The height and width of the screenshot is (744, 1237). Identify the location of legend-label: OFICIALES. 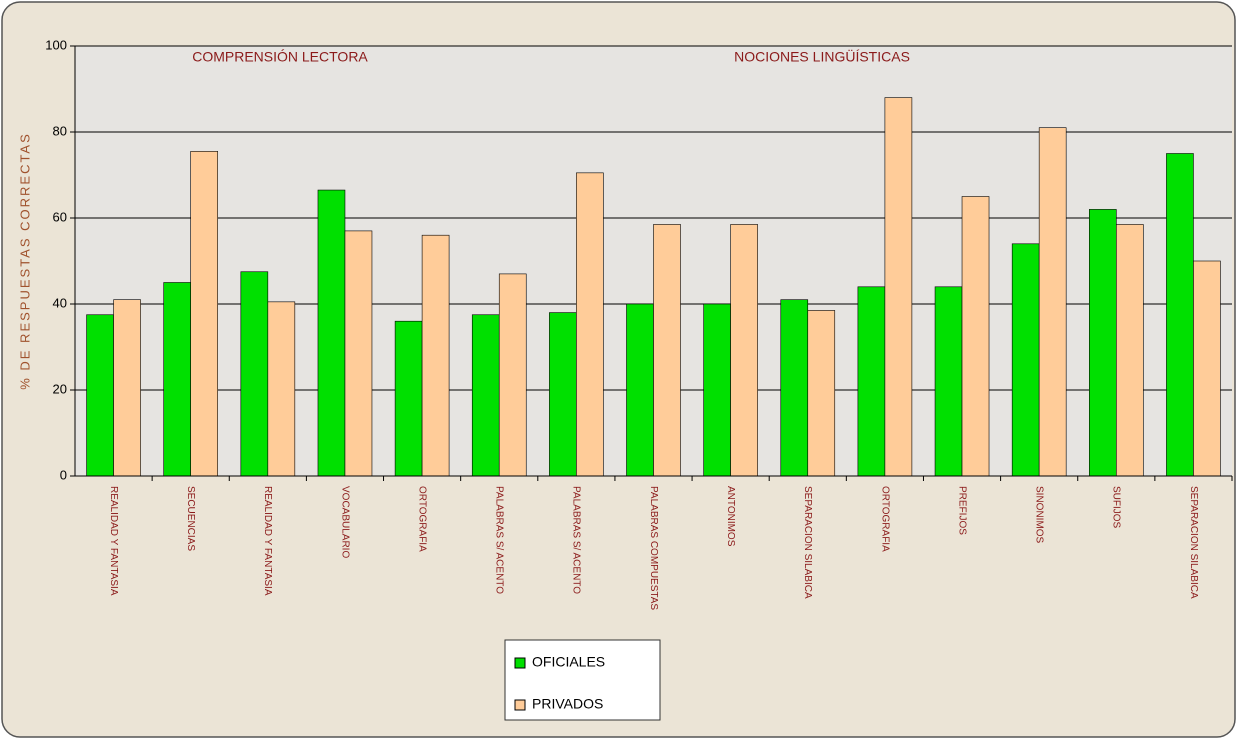
(568, 662).